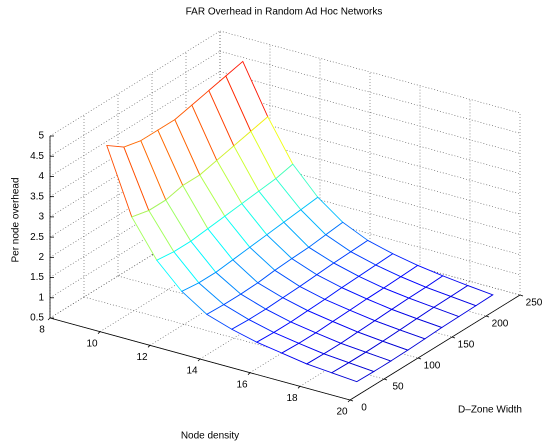 The image size is (558, 448). Describe the element at coordinates (37, 277) in the screenshot. I see `z-tick-label: 1.5` at that location.